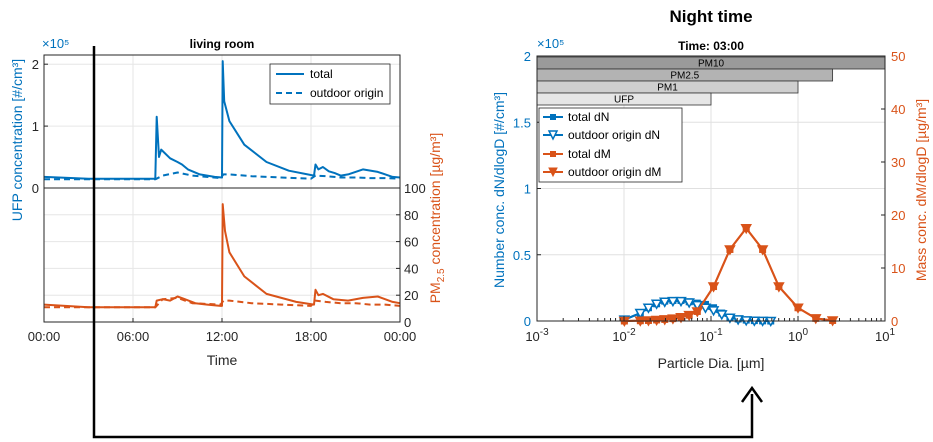 This screenshot has width=933, height=442. What do you see at coordinates (711, 64) in the screenshot?
I see `size-bar-label: PM10` at bounding box center [711, 64].